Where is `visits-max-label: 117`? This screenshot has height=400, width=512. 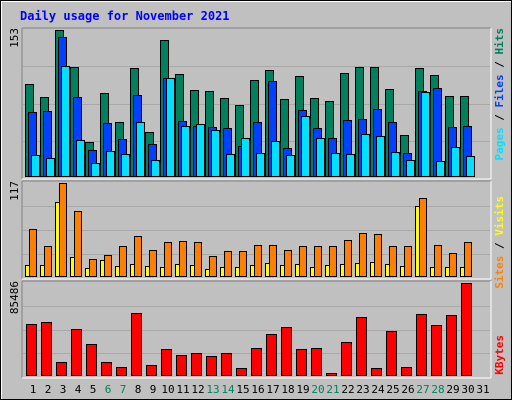
visits-max-label: 117 is located at coordinates (14, 191).